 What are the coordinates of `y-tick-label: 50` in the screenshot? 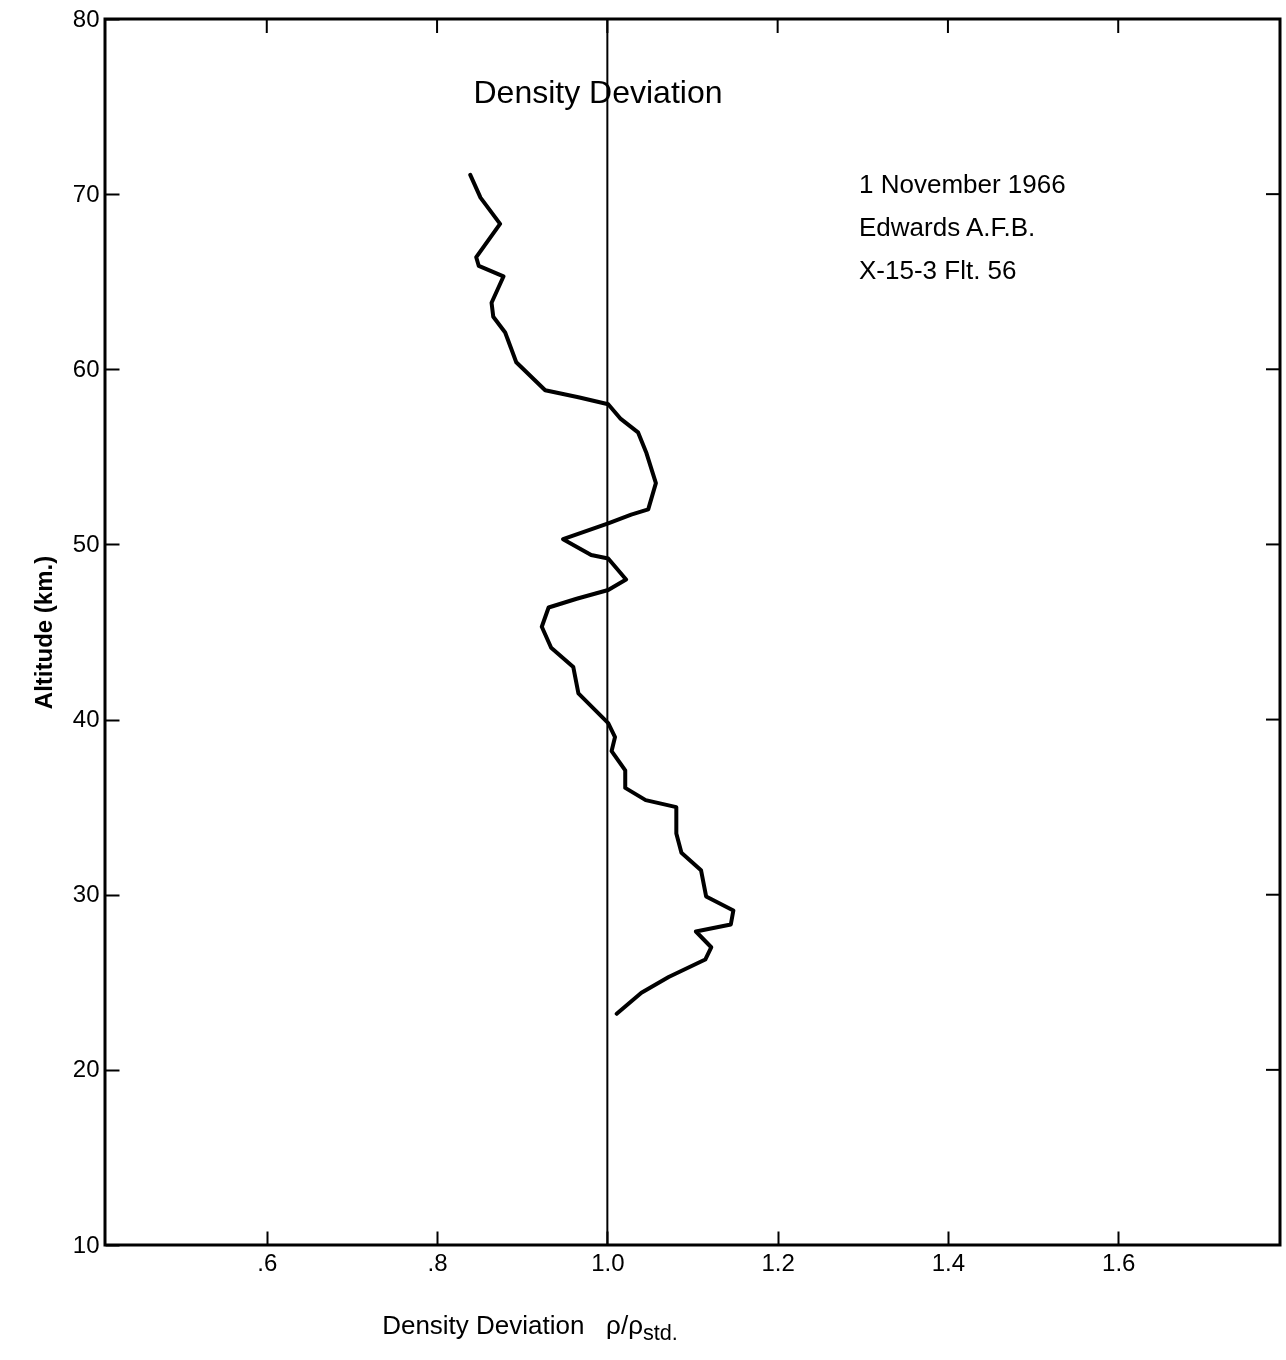 It's located at (86, 543).